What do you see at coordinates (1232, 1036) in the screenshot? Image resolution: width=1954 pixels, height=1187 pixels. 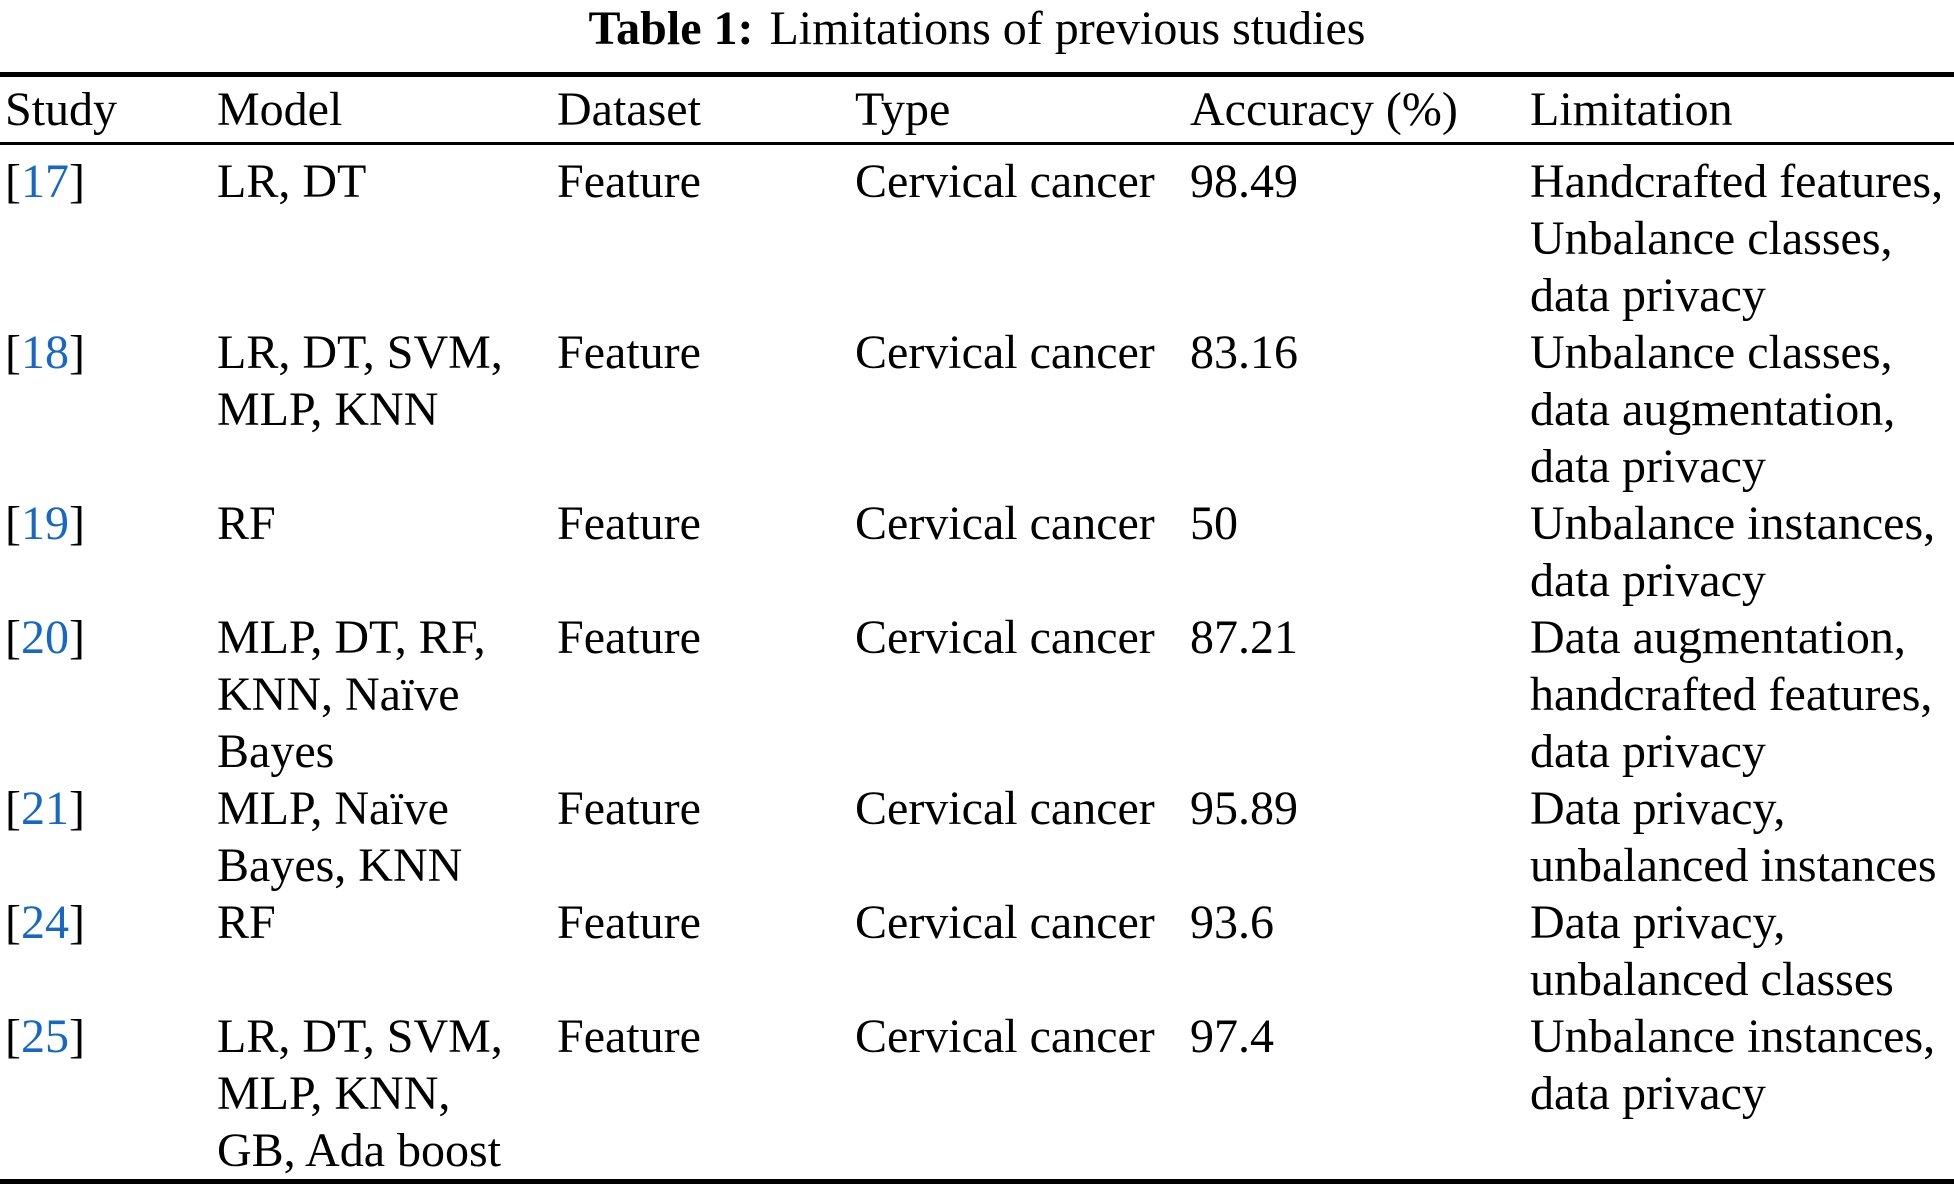 I see `accuracy-cell: 97.4` at bounding box center [1232, 1036].